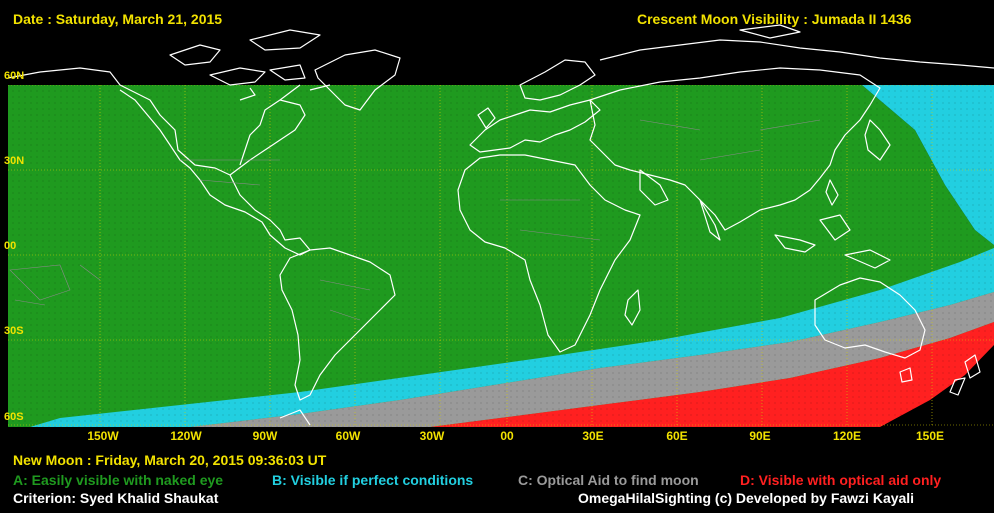 This screenshot has width=994, height=513. Describe the element at coordinates (677, 436) in the screenshot. I see `lon-label-60e: 60E` at that location.